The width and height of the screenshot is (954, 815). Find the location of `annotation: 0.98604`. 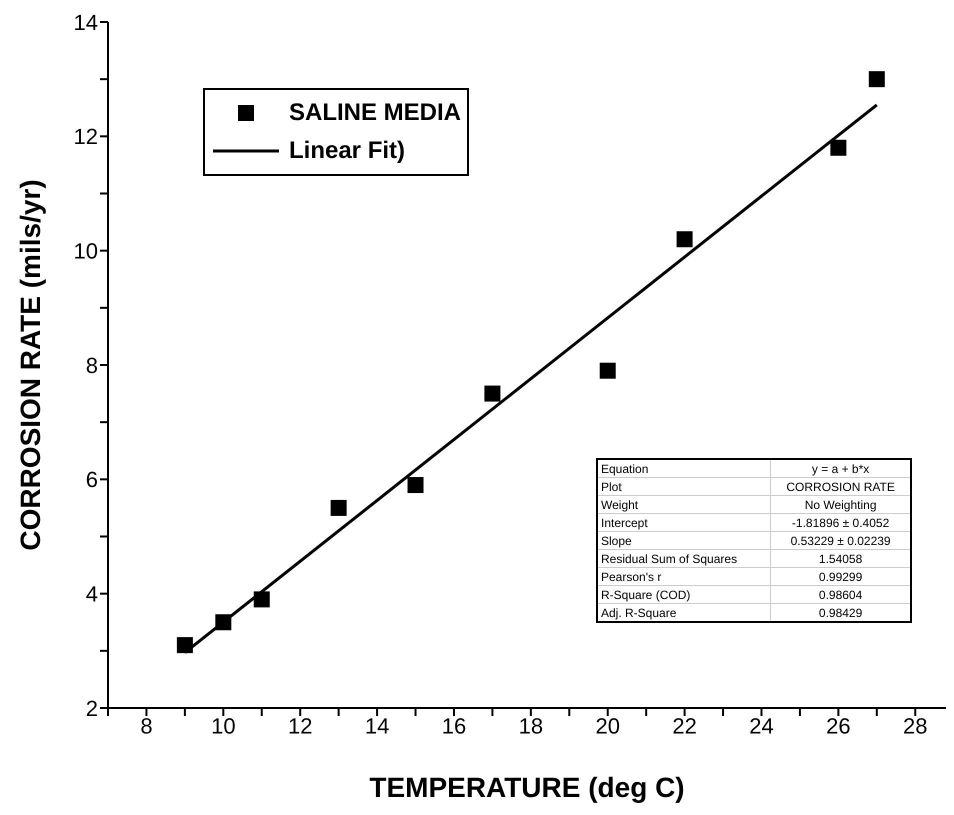

annotation: 0.98604 is located at coordinates (840, 595).